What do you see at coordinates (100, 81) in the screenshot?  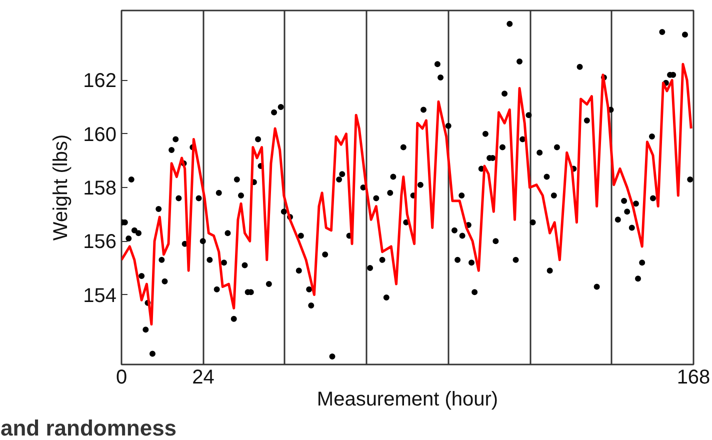 I see `y-tick-label: 162` at bounding box center [100, 81].